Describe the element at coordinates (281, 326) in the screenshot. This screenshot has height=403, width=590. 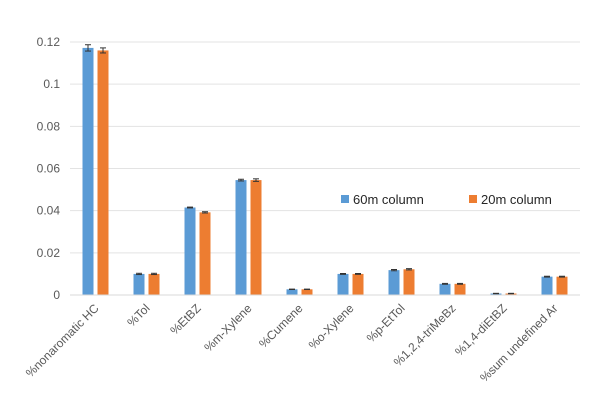
I see `x-tick-label: %Cumene` at that location.